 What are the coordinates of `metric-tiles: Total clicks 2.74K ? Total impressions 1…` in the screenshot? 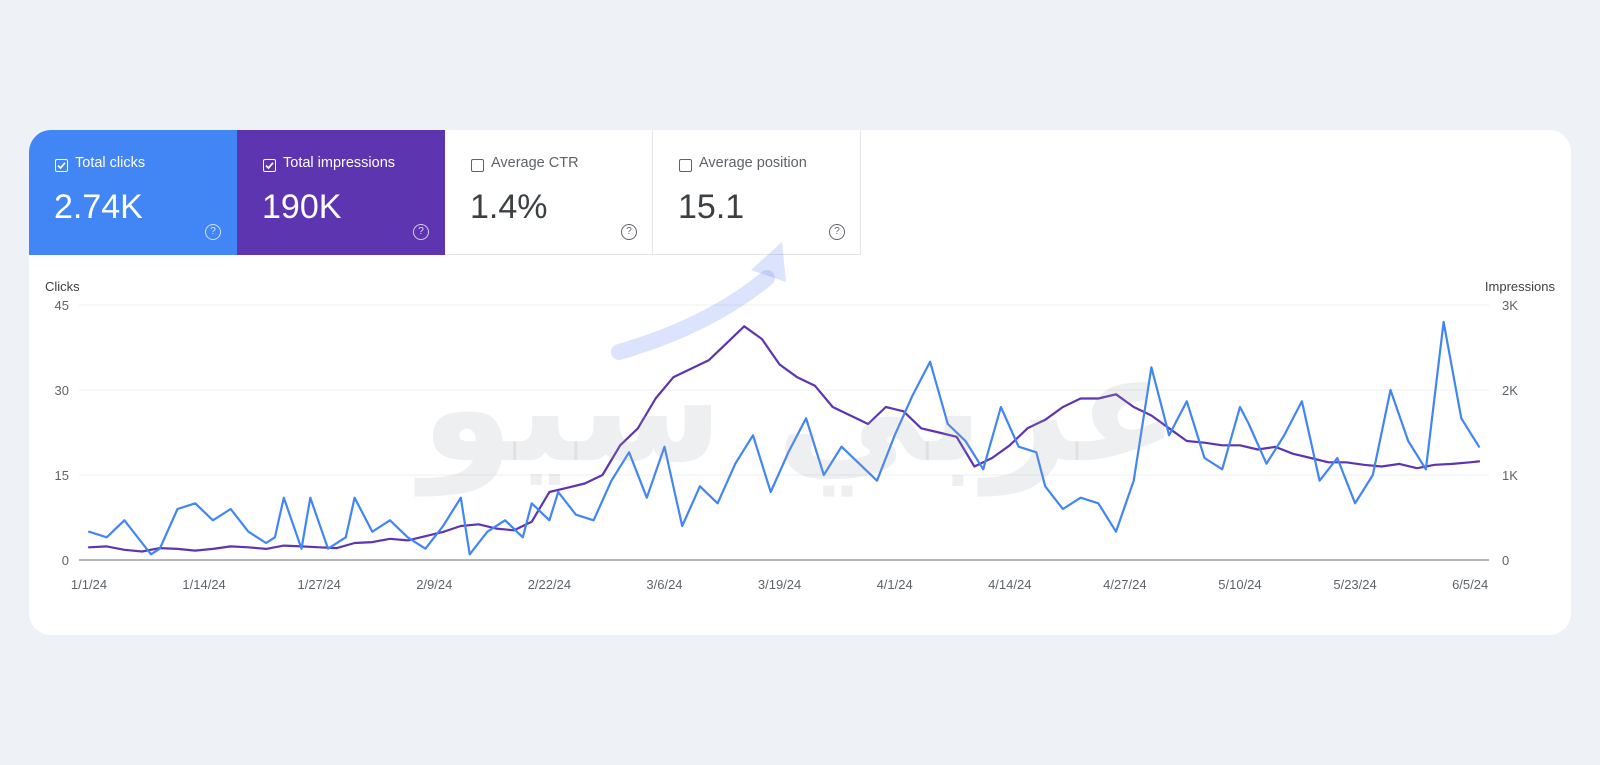 It's located at (445, 192).